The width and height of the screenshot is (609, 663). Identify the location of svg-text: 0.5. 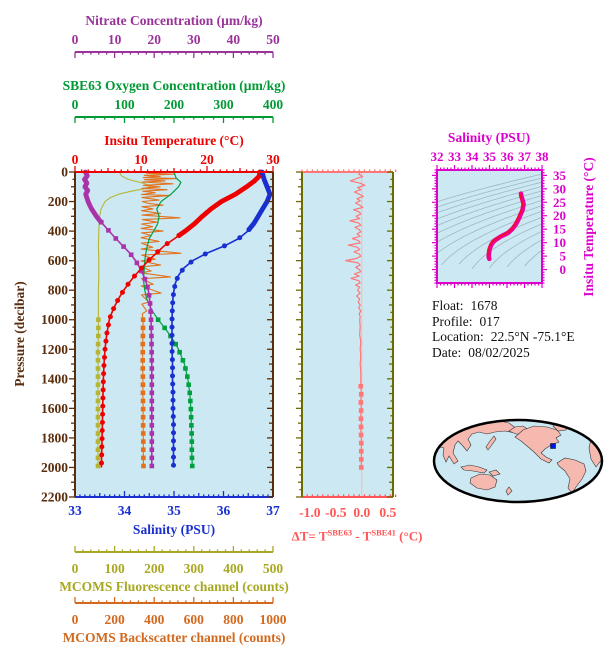
(387, 512).